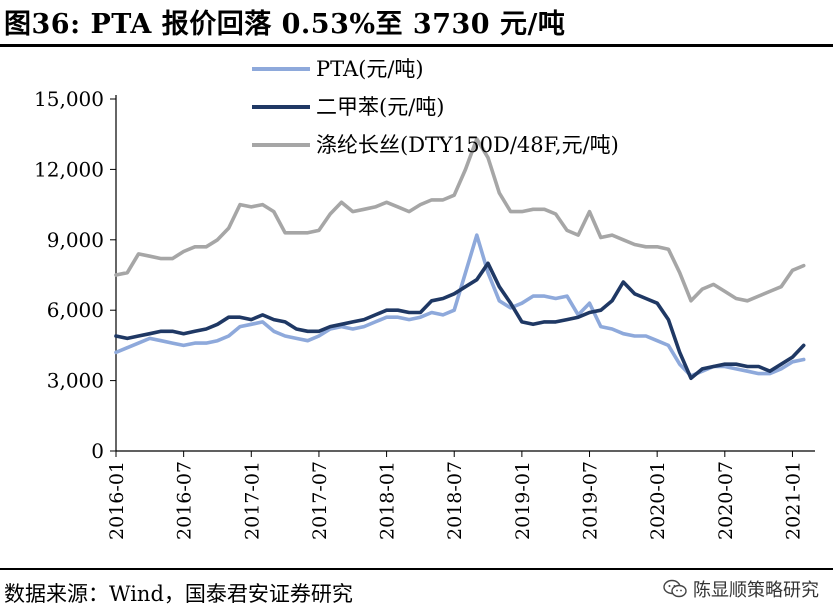 The image size is (833, 613). I want to click on x-tick-label: 2016-07, so click(185, 500).